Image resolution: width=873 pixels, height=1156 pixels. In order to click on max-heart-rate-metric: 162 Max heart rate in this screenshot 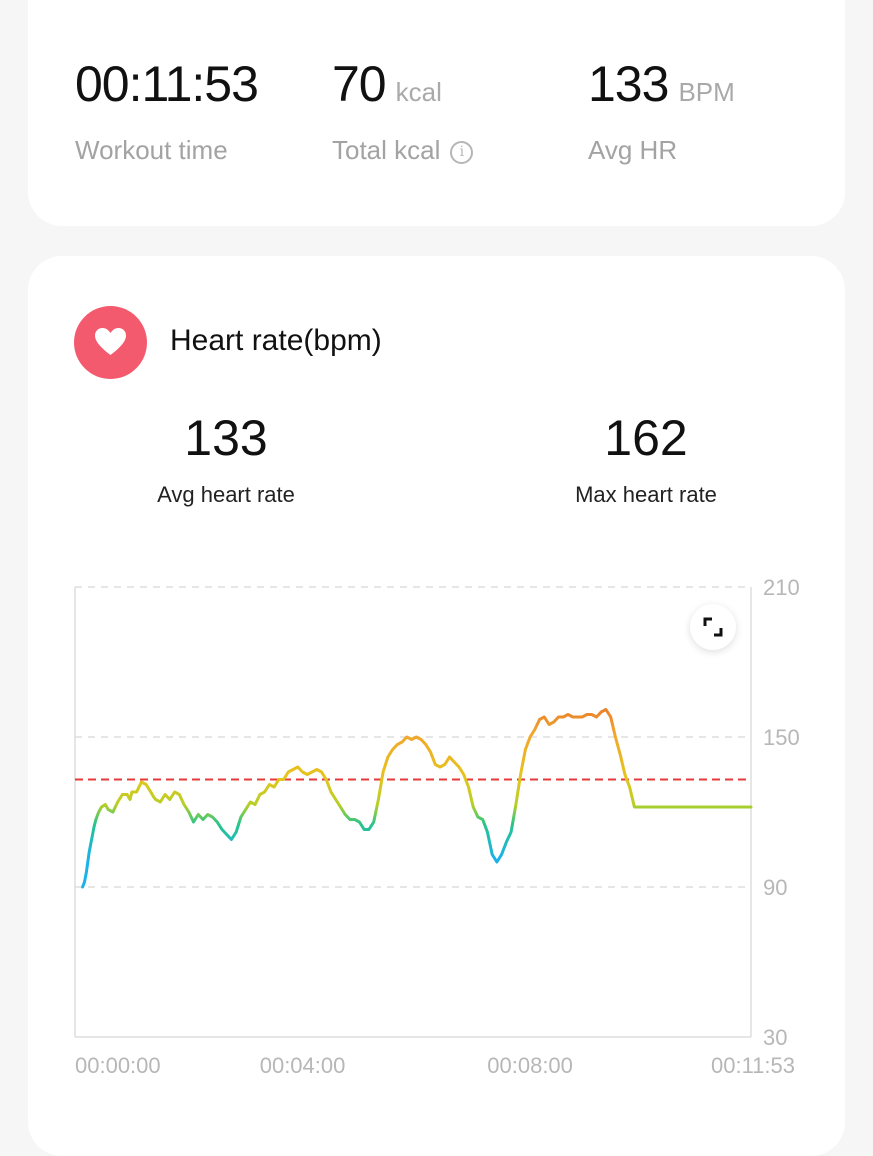, I will do `click(646, 458)`.